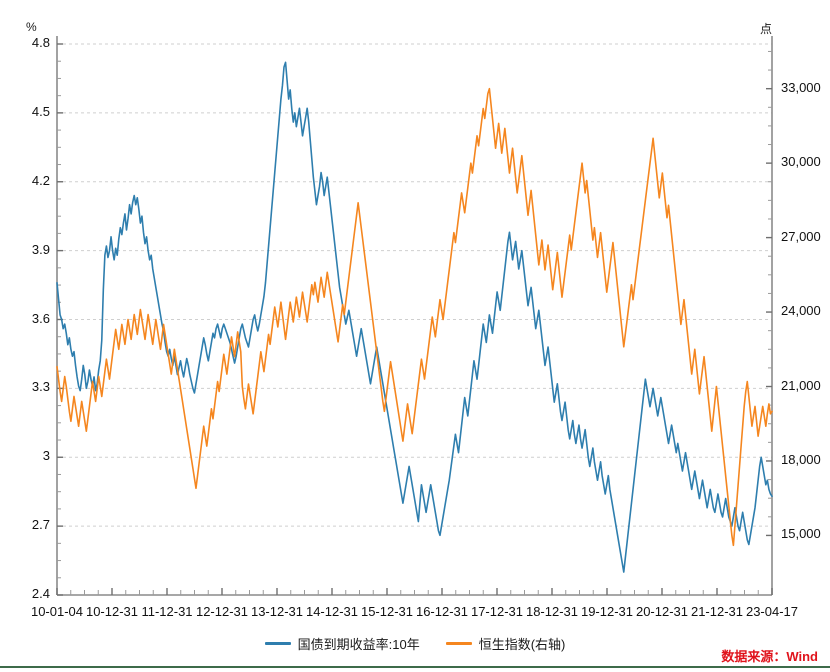 This screenshot has width=830, height=672. What do you see at coordinates (46, 456) in the screenshot?
I see `left-axis-tick-label: 3` at bounding box center [46, 456].